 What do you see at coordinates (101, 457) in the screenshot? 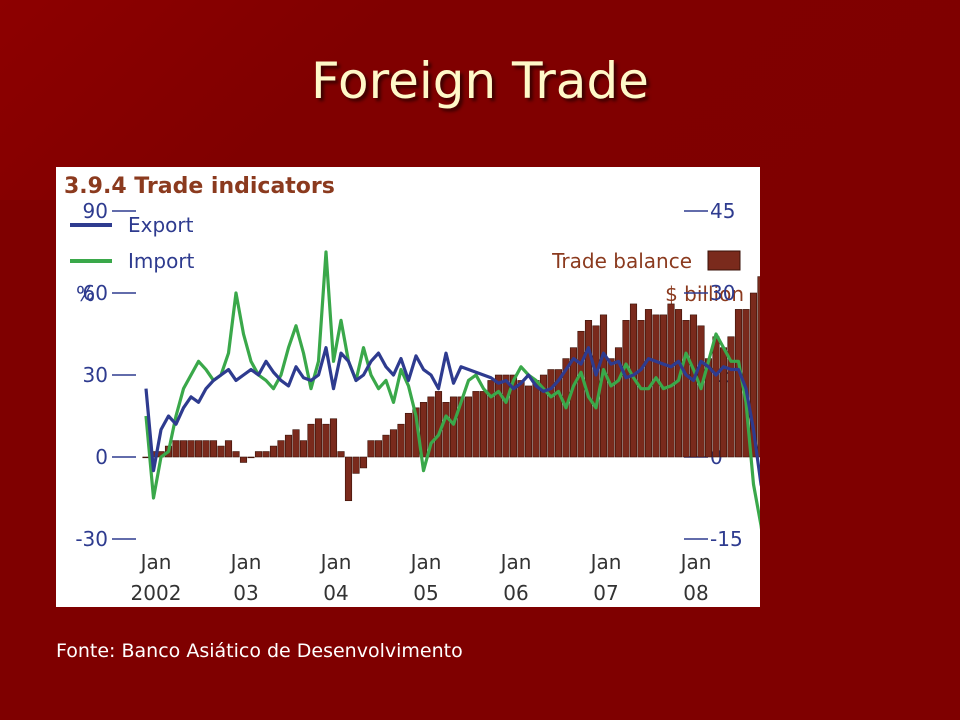
I see `left-tick-label: 0` at bounding box center [101, 457].